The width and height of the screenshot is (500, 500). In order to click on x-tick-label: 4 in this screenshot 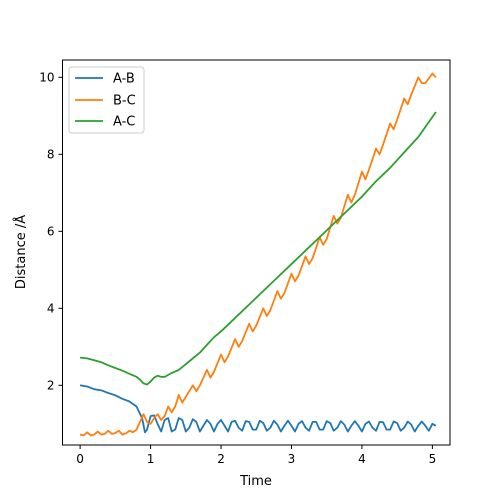, I will do `click(362, 459)`.